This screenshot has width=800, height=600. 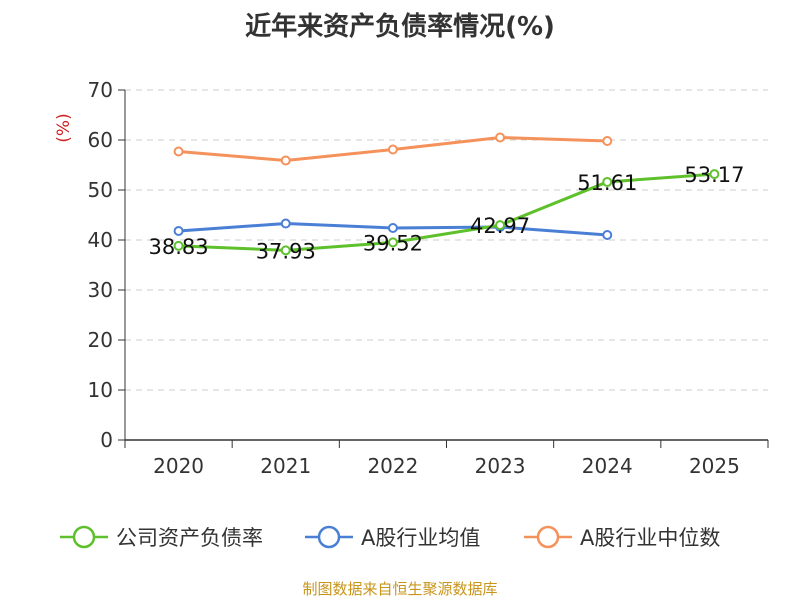 I want to click on y-tick-label: 50, so click(x=100, y=190).